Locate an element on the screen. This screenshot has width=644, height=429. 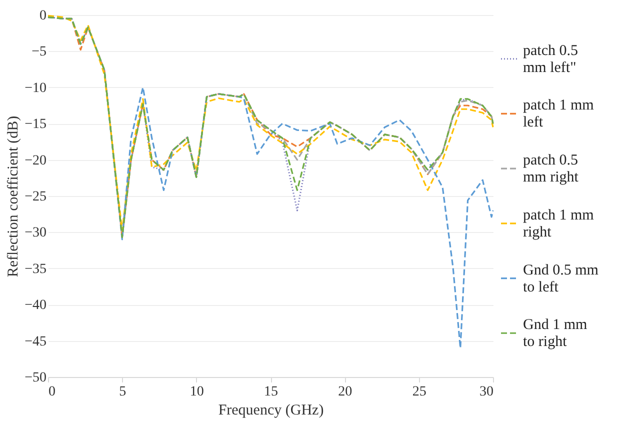
y-tick-label: −30 is located at coordinates (35, 233).